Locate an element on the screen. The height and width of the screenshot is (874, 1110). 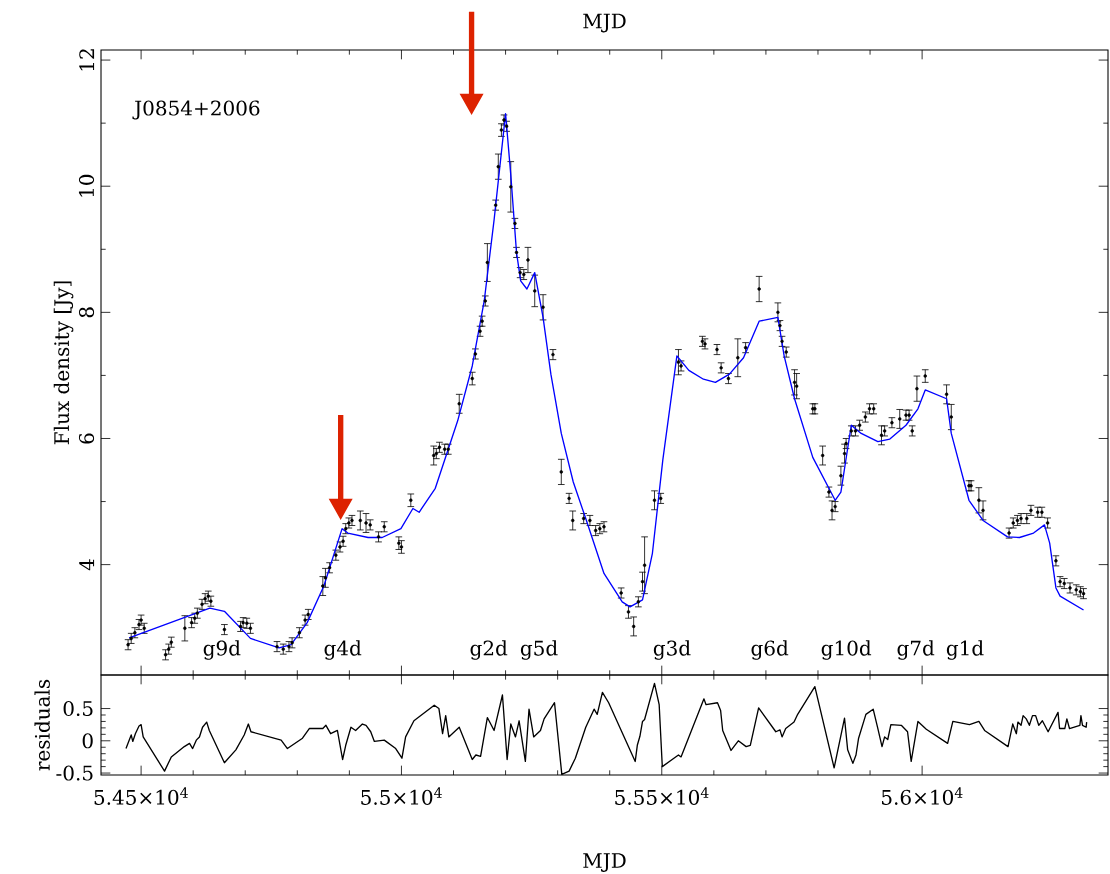
y-tick-label: 10 is located at coordinates (86, 185).